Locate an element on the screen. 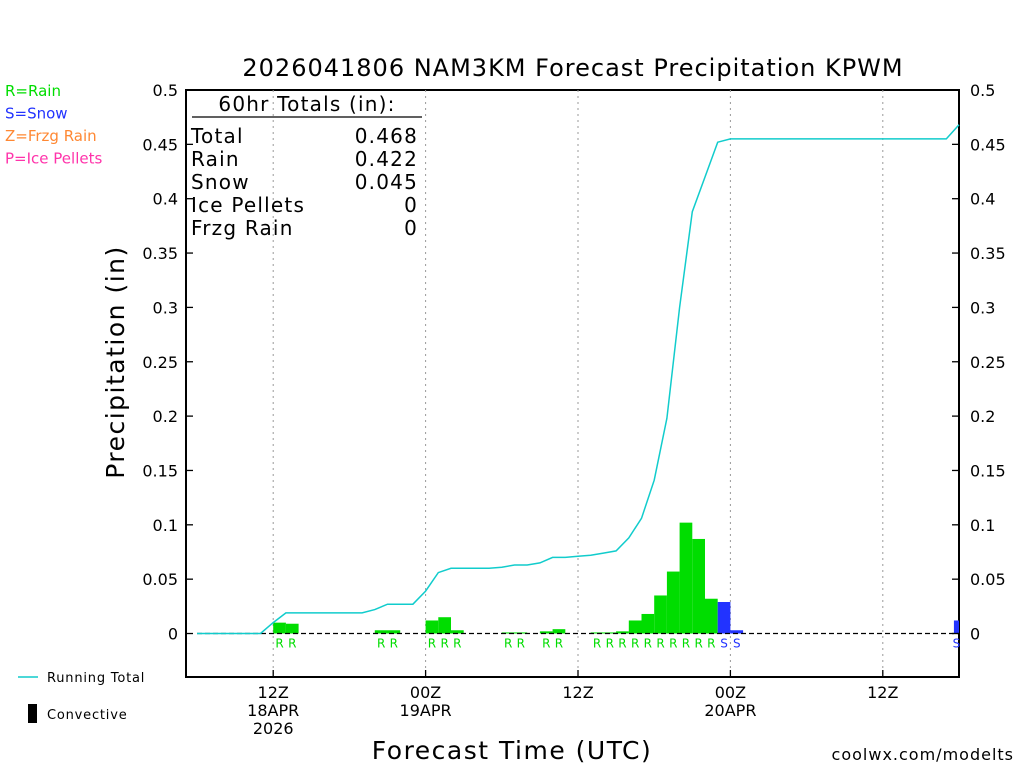  y-tick-label-right: 0.2 is located at coordinates (982, 416).